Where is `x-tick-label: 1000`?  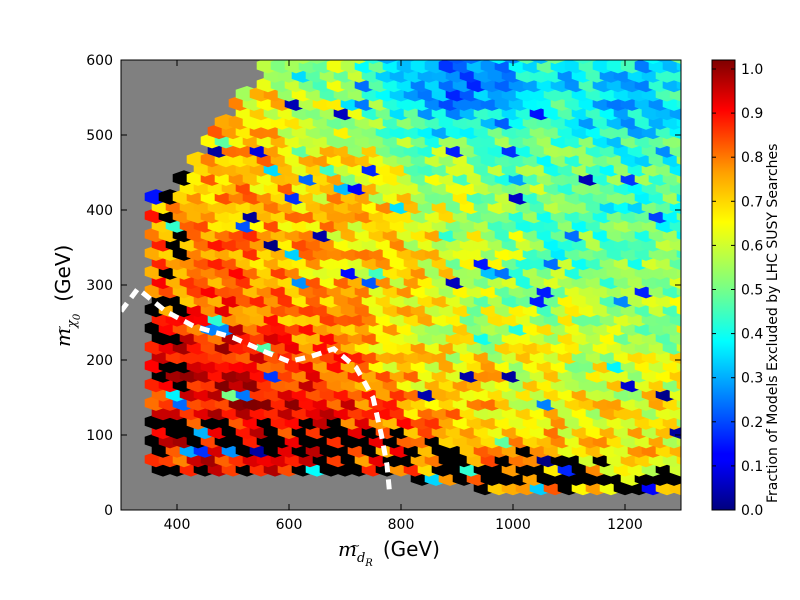
x-tick-label: 1000 is located at coordinates (513, 525).